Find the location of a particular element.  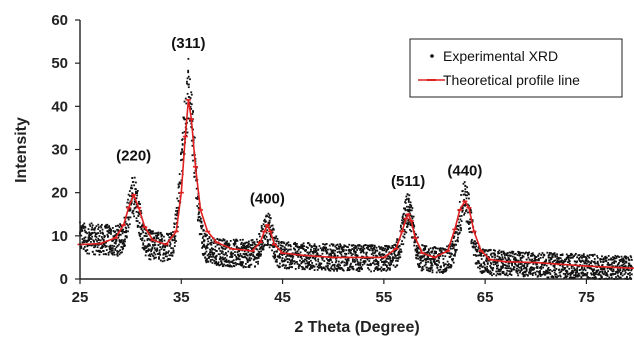

x-axis-ticks: 25 35 45 55 65 75 is located at coordinates (333, 292).